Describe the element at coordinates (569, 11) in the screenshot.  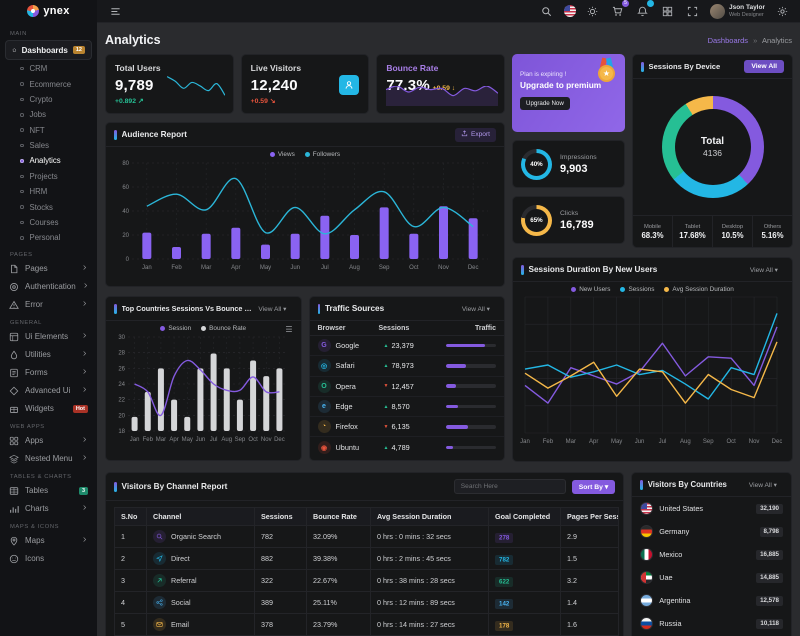
I see `language-flag-icon` at that location.